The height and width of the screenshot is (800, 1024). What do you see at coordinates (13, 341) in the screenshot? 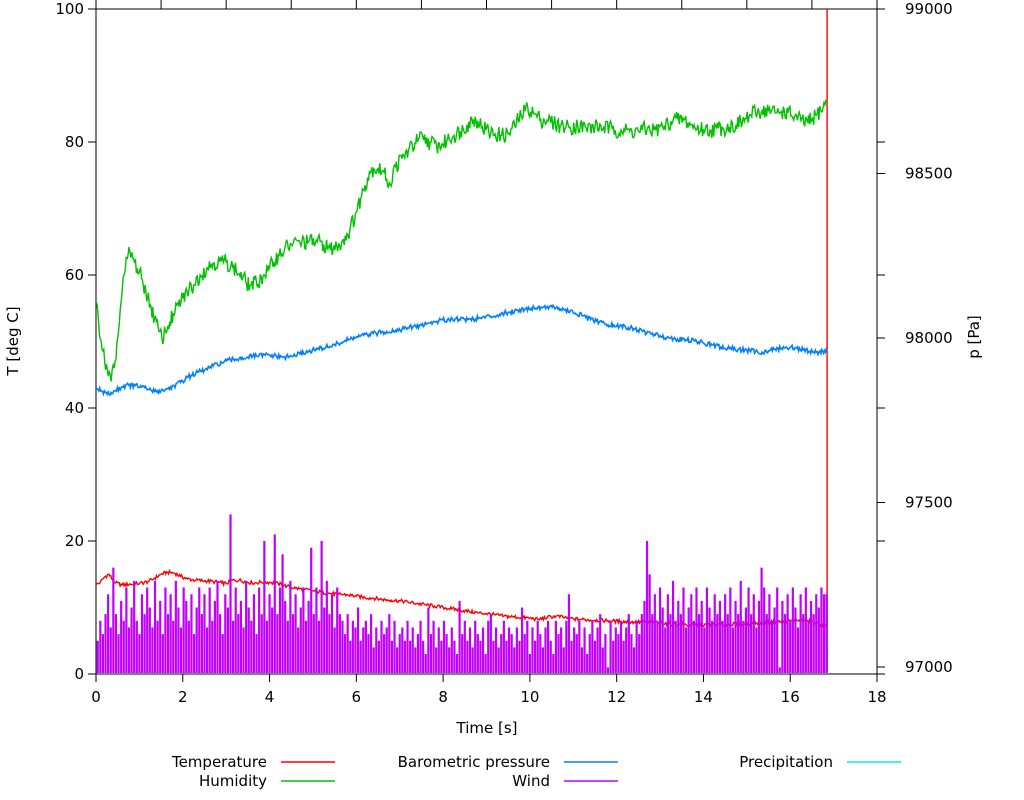
I see `y-left-axis-title: T [deg C]` at bounding box center [13, 341].